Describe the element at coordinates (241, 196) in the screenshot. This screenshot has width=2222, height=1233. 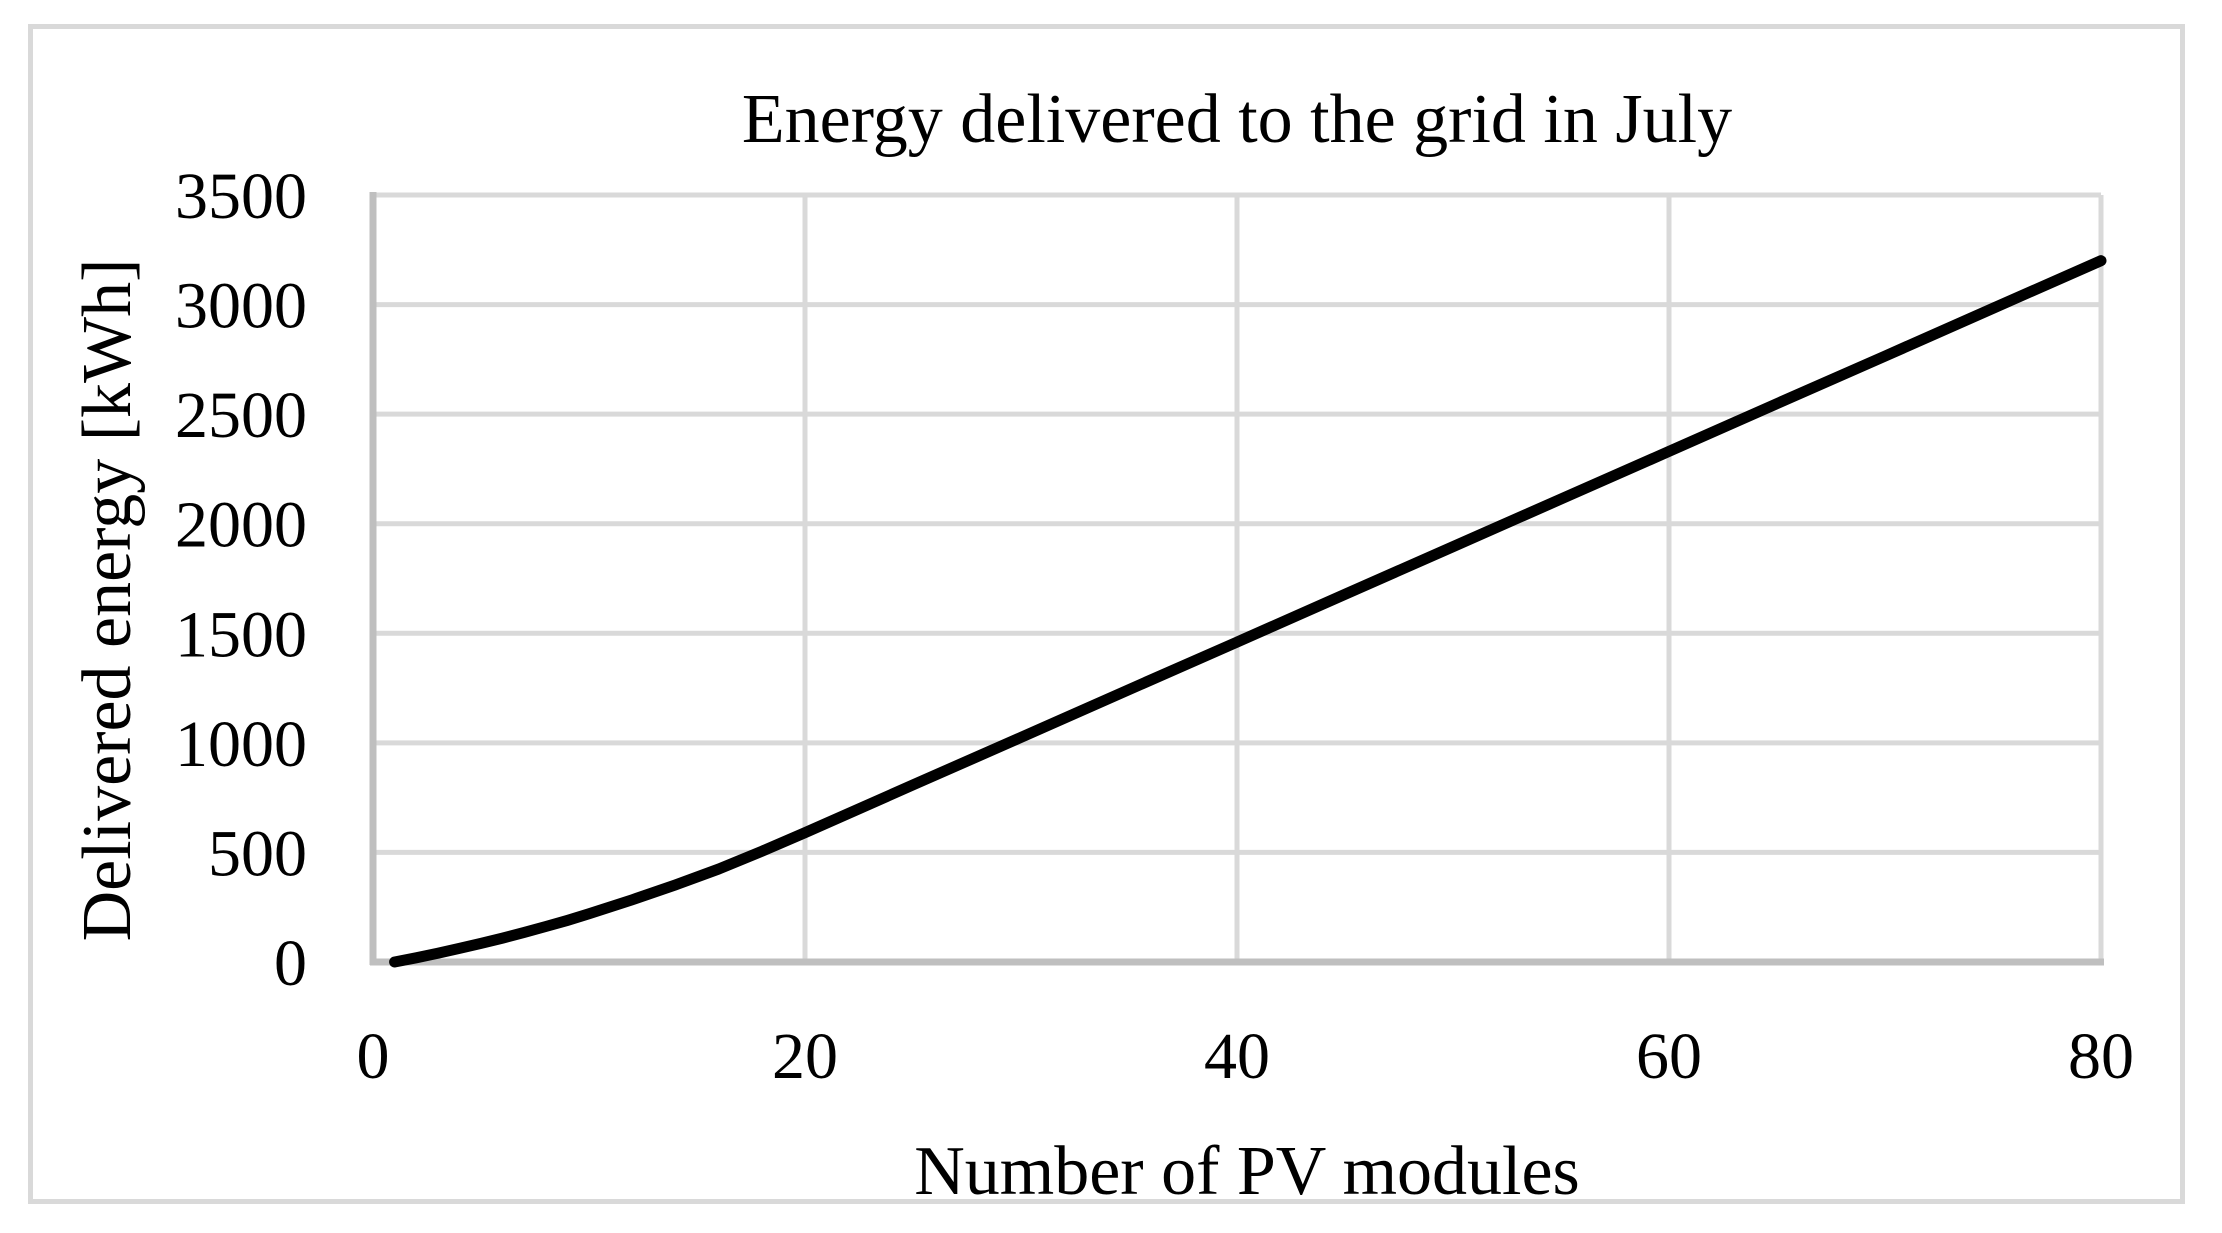
I see `y-tick-label: 3500` at that location.